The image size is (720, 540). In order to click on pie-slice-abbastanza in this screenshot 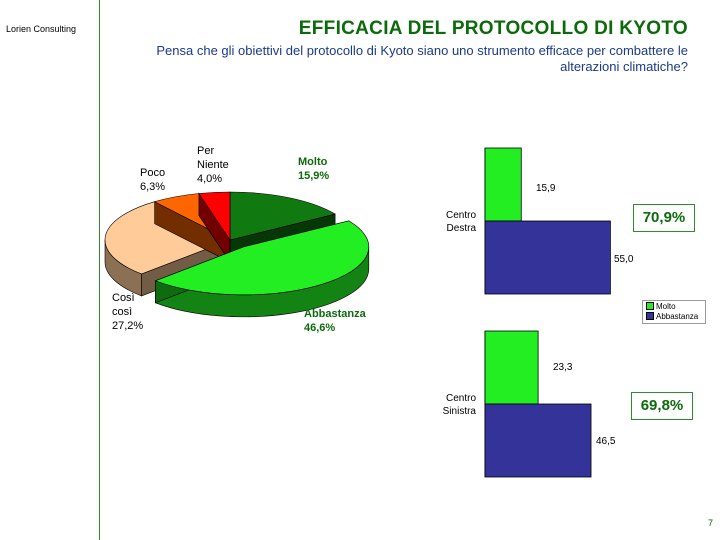, I will do `click(262, 258)`.